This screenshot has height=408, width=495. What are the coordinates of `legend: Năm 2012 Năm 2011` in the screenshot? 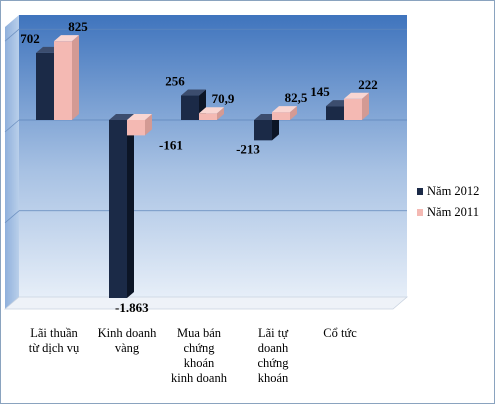 It's located at (448, 201).